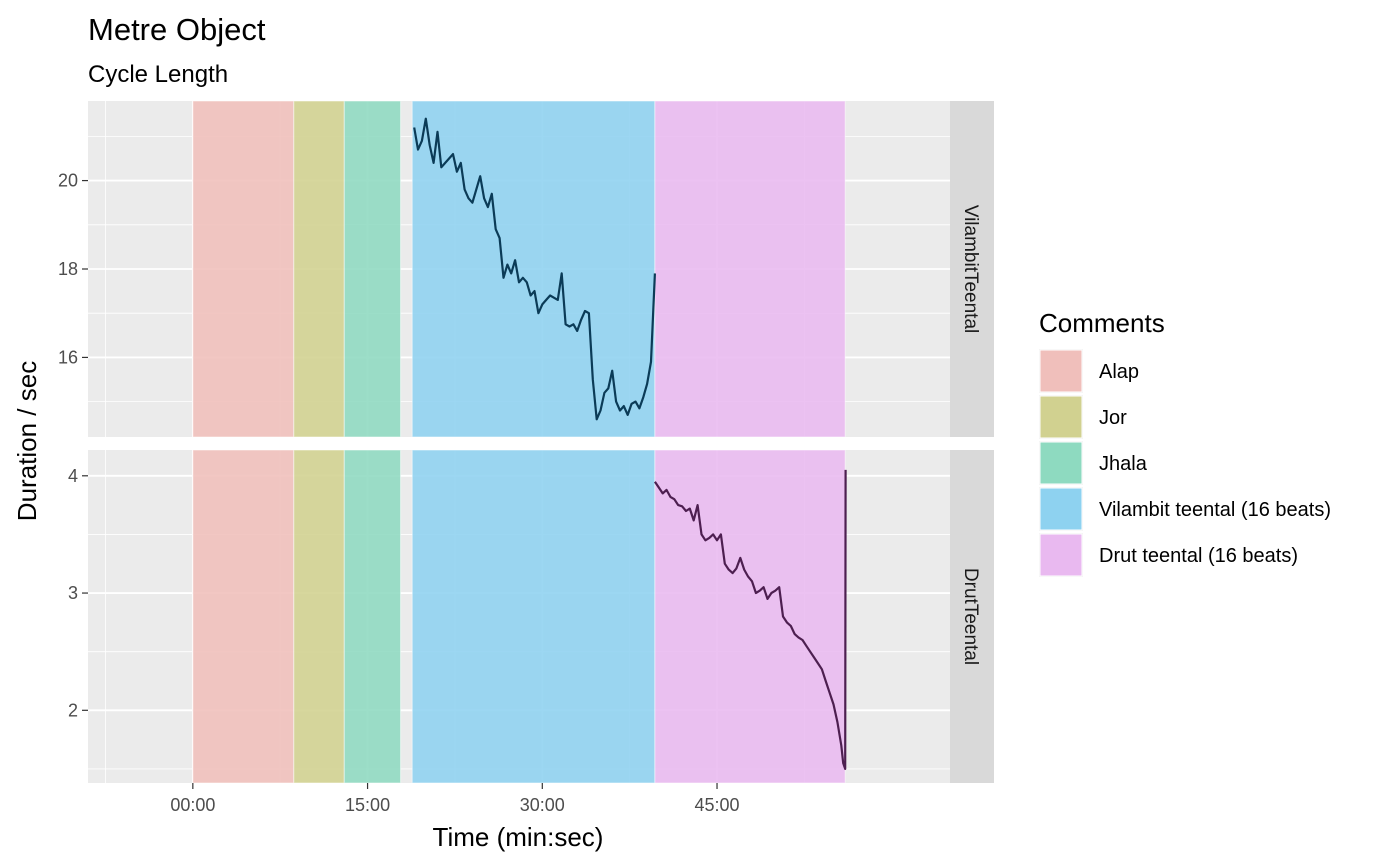 This screenshot has width=1400, height=866. I want to click on x-tick-label: 30:00, so click(542, 805).